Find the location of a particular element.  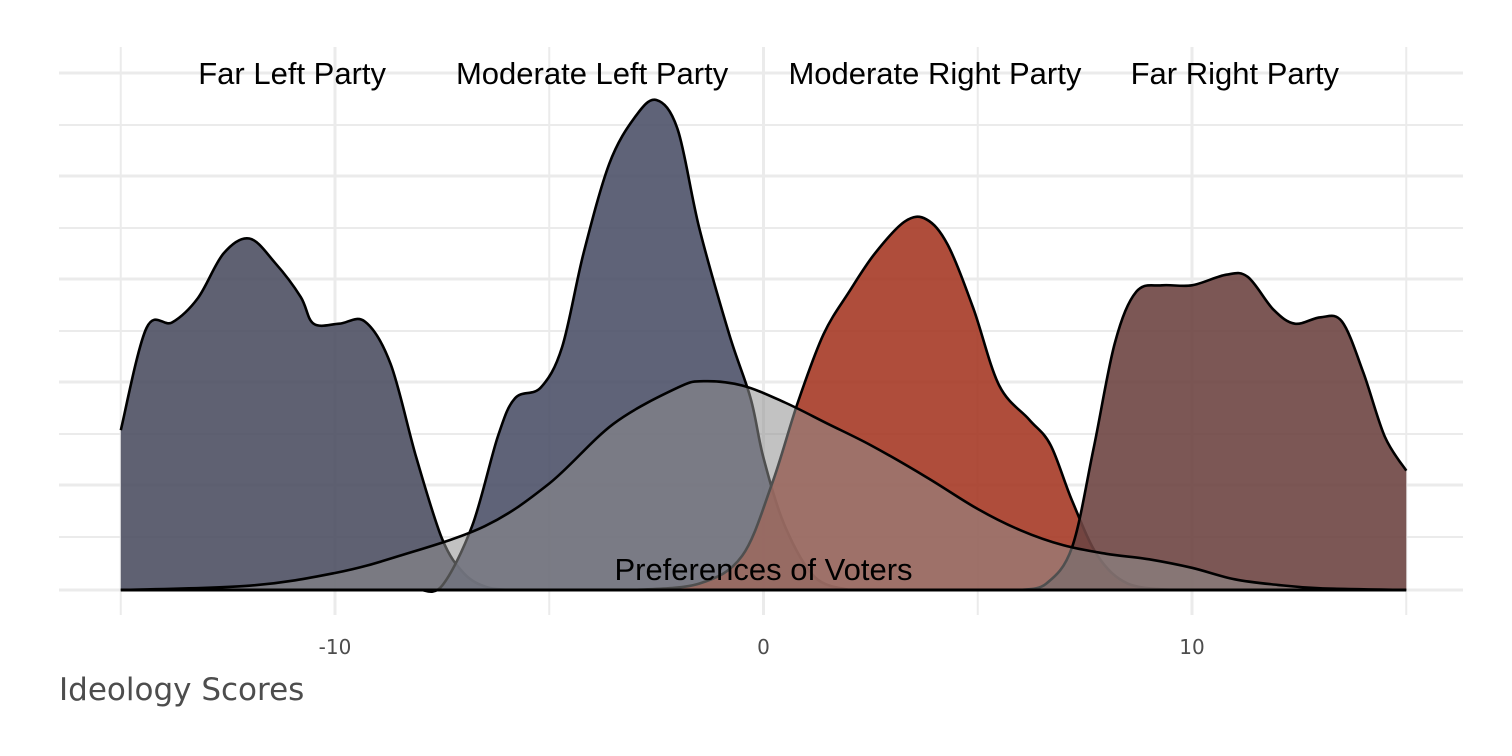

x-tick-labels: -10 0 10 is located at coordinates (762, 647).